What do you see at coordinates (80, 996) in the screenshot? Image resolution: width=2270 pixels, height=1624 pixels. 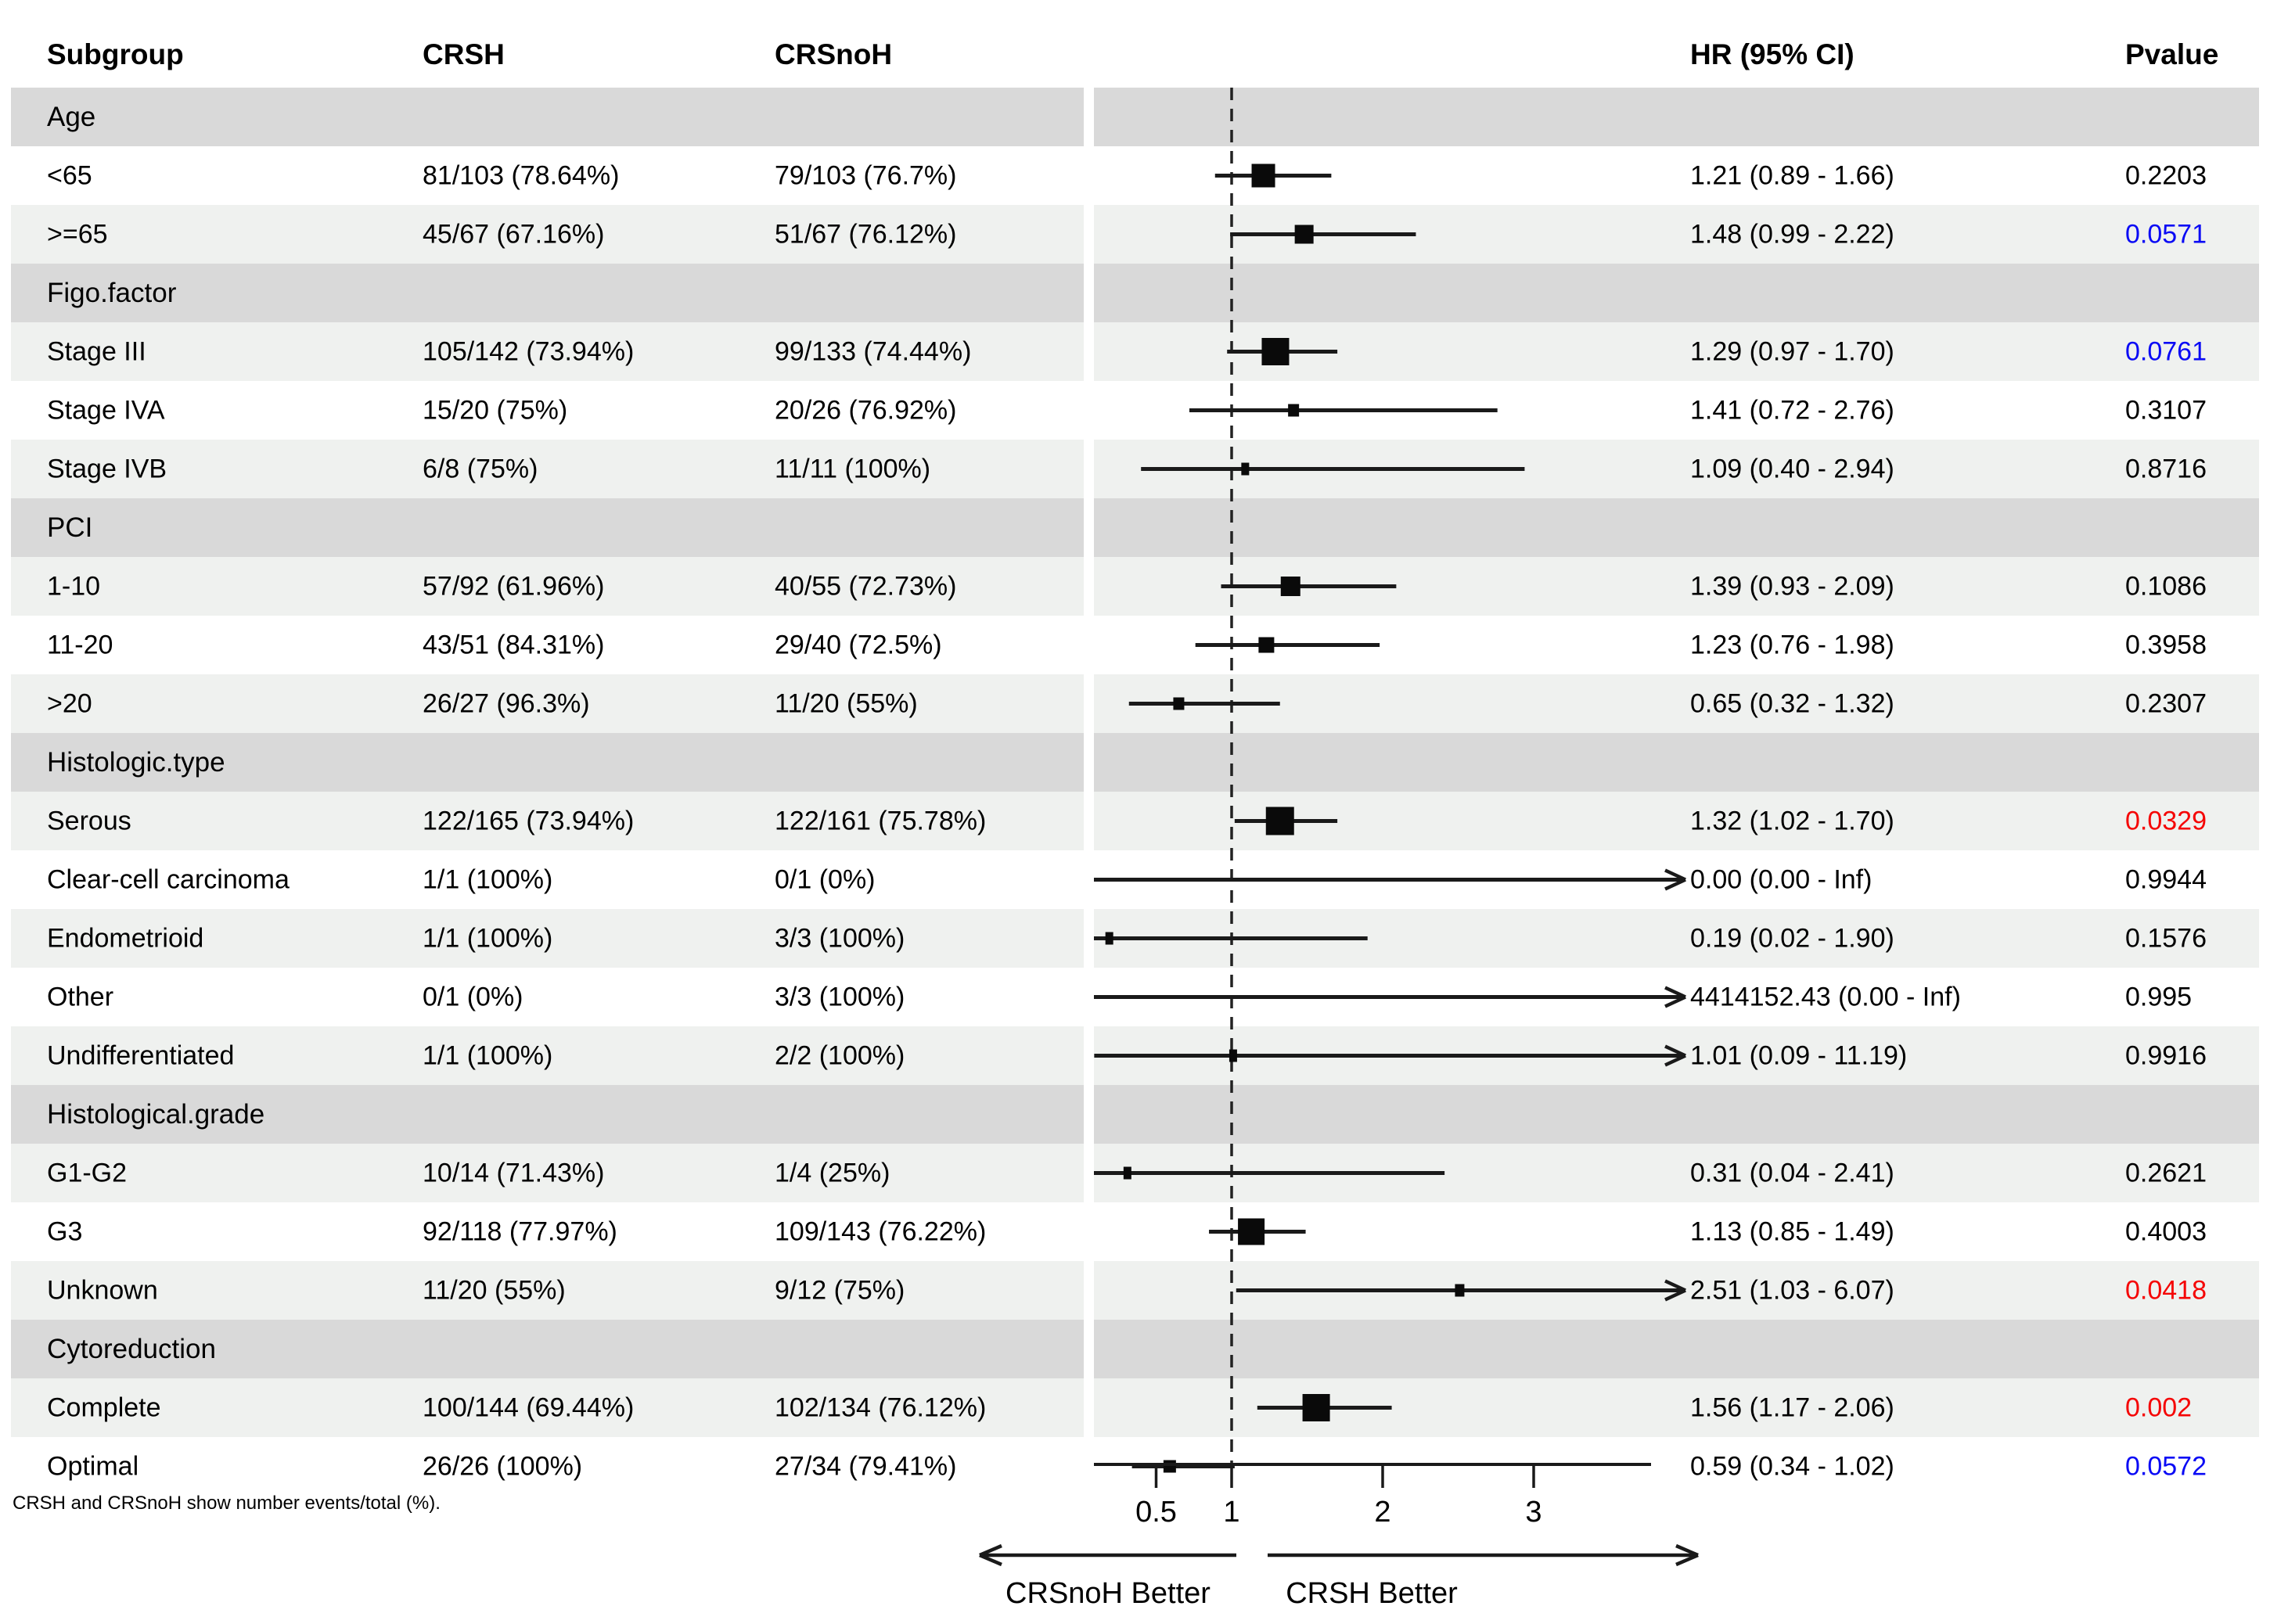 I see `subgroup-label: Other` at bounding box center [80, 996].